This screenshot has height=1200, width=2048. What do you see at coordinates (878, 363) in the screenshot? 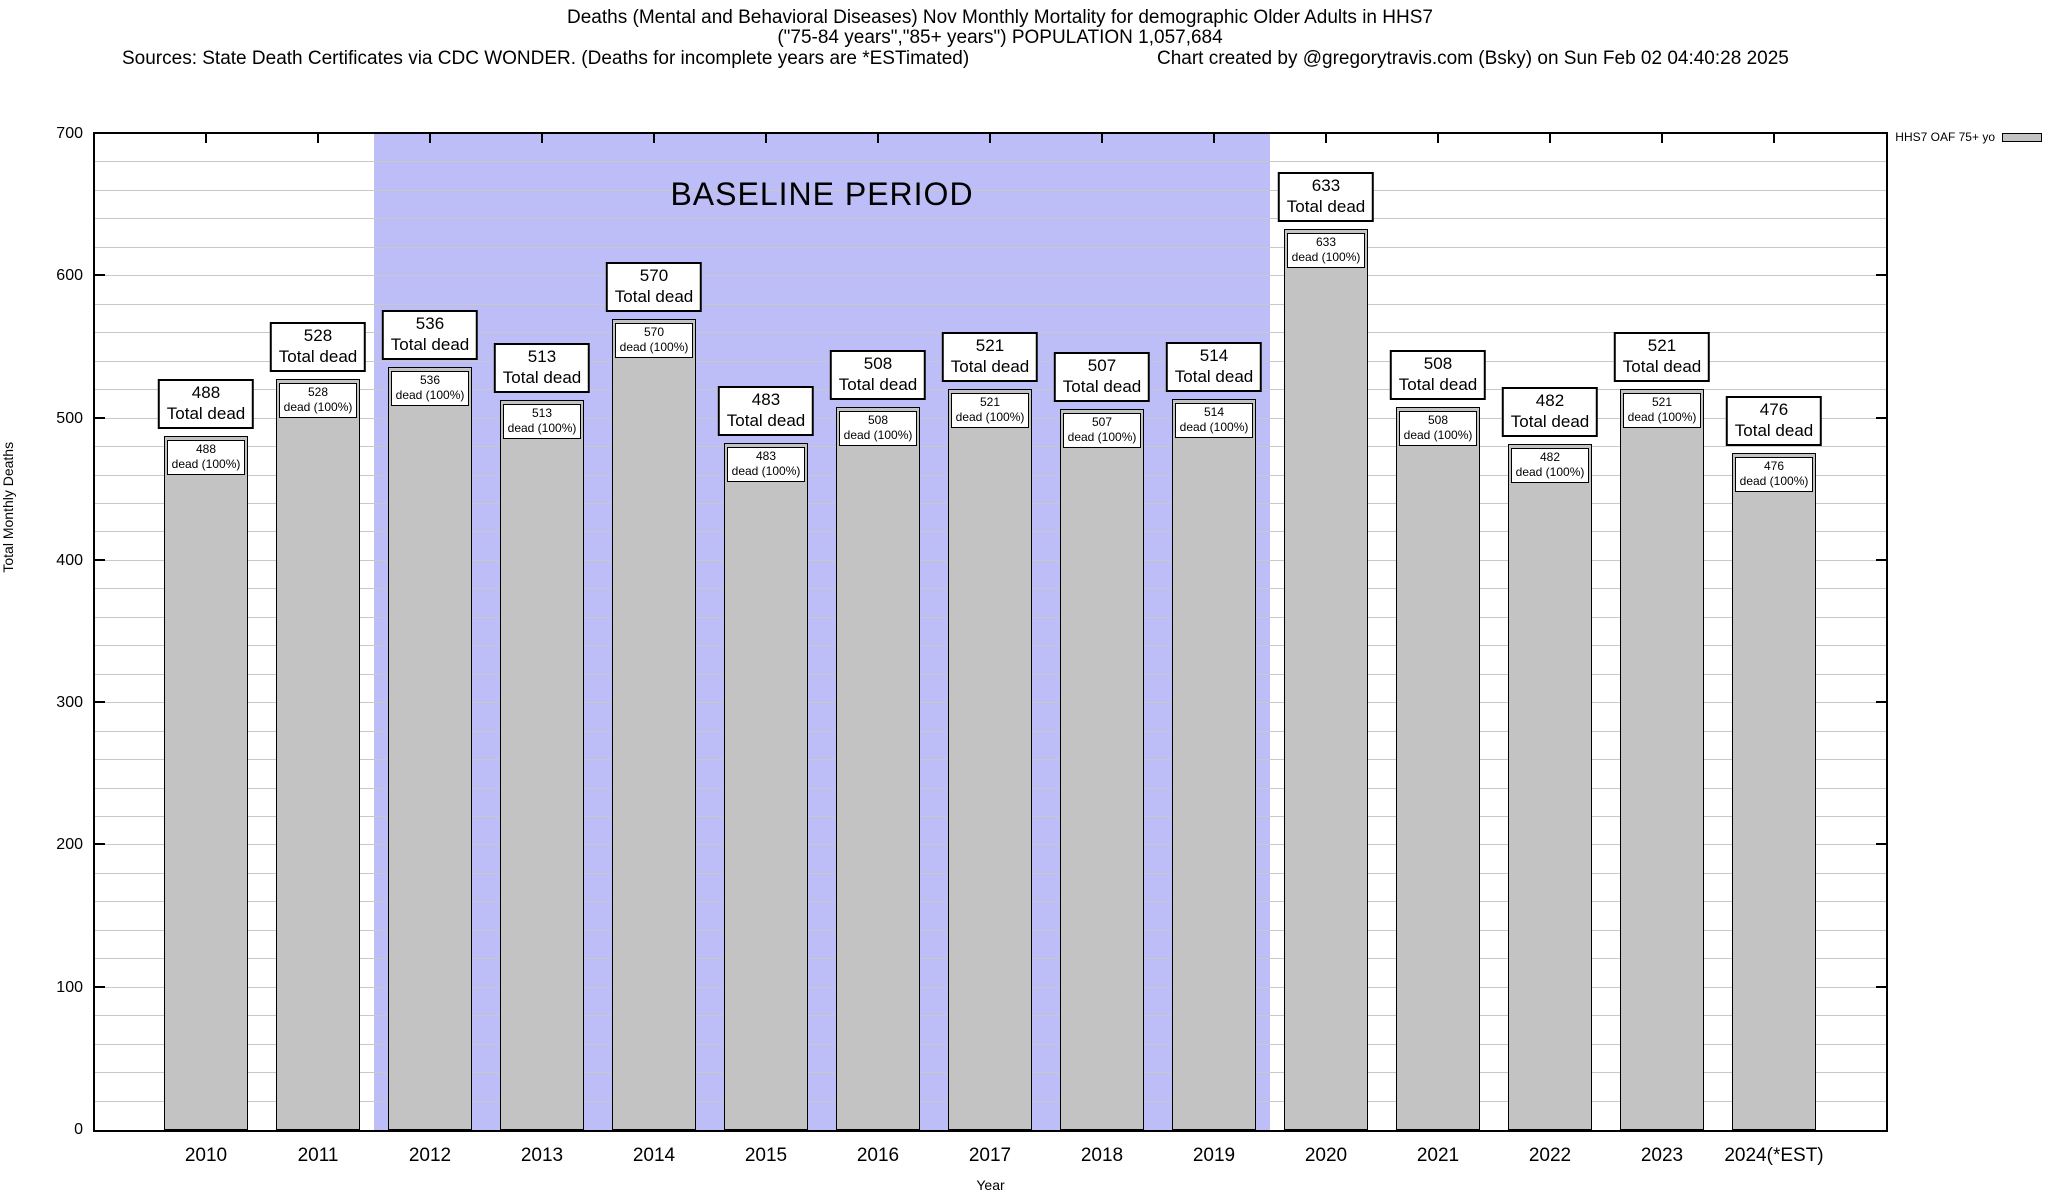
I see `bar-outer-value: 508` at bounding box center [878, 363].